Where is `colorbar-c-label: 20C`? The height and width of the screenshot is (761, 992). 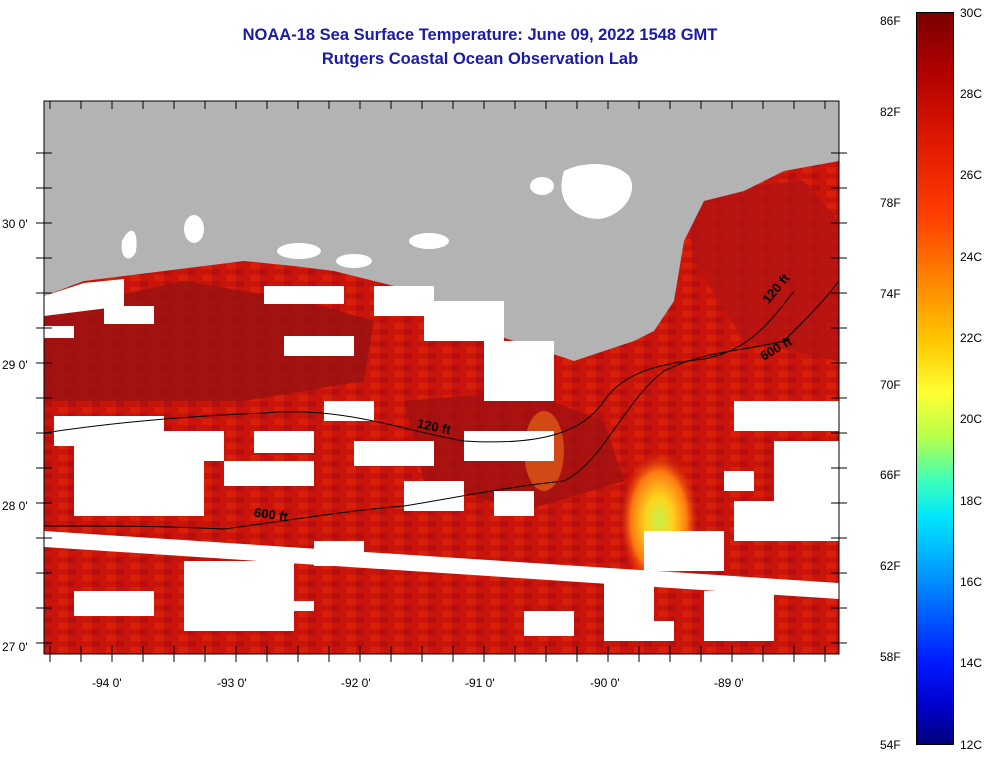 colorbar-c-label: 20C is located at coordinates (971, 419).